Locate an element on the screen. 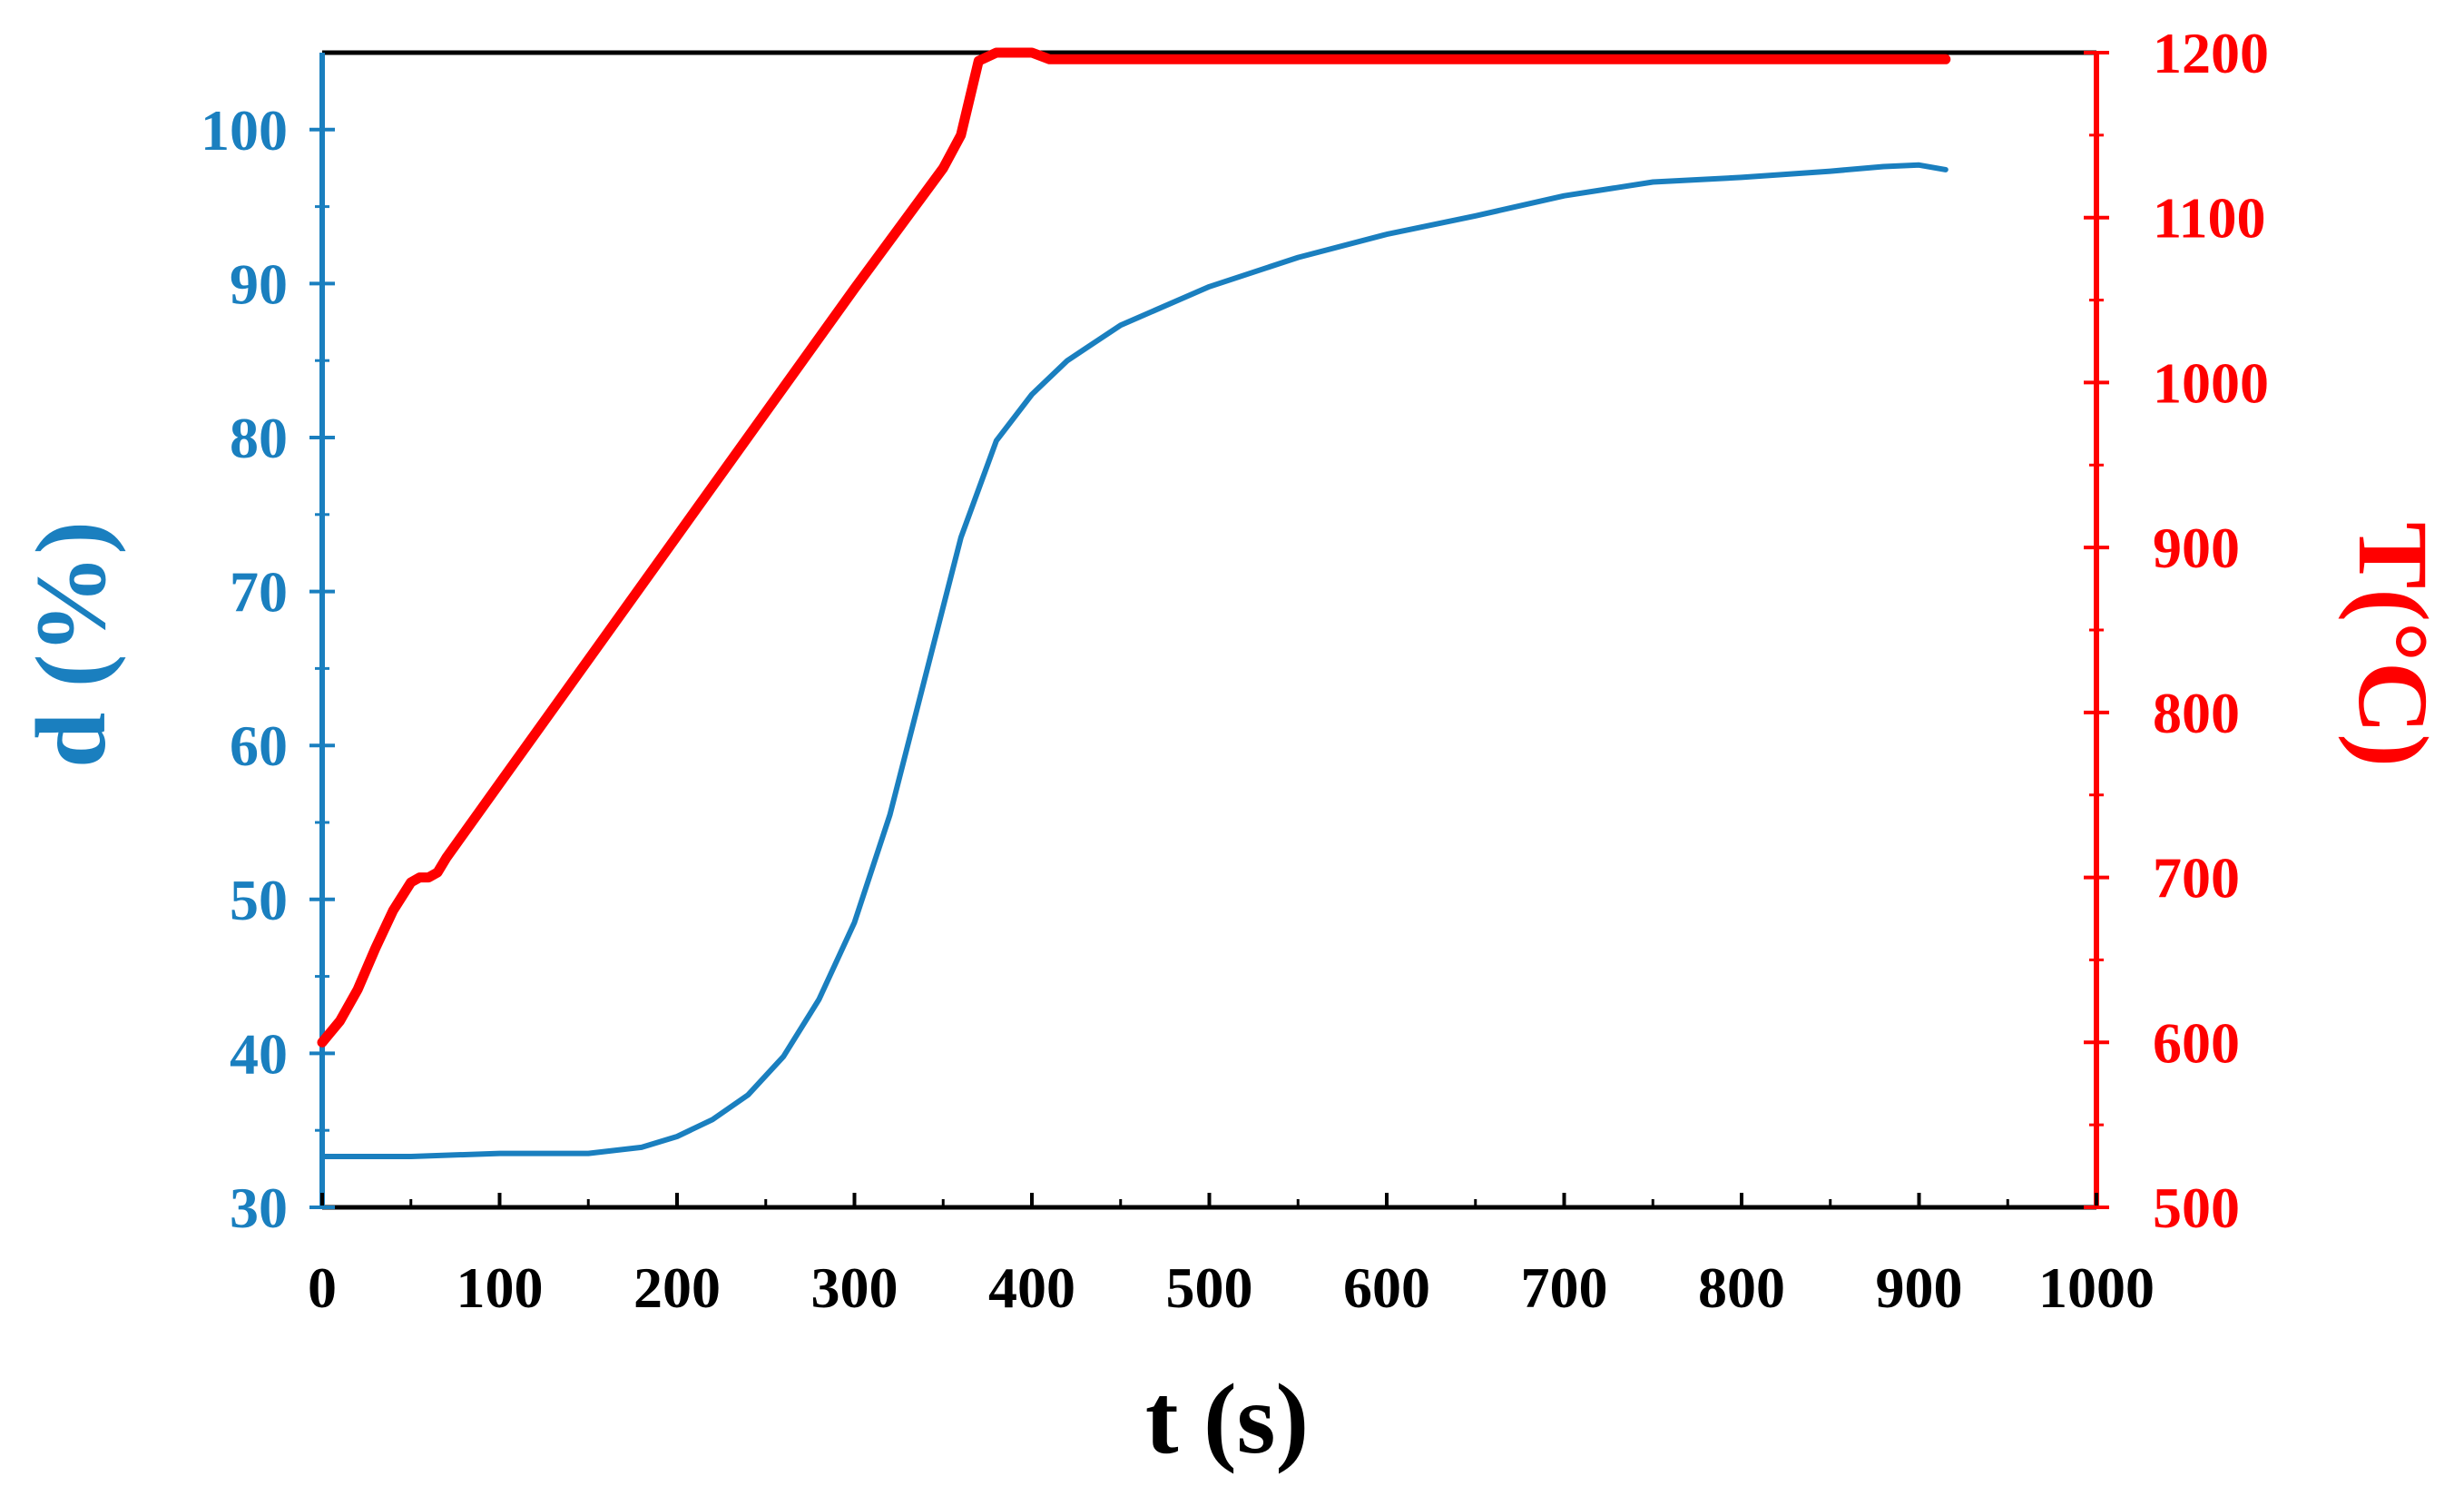  left-y-tick-label: 80 is located at coordinates (259, 438).